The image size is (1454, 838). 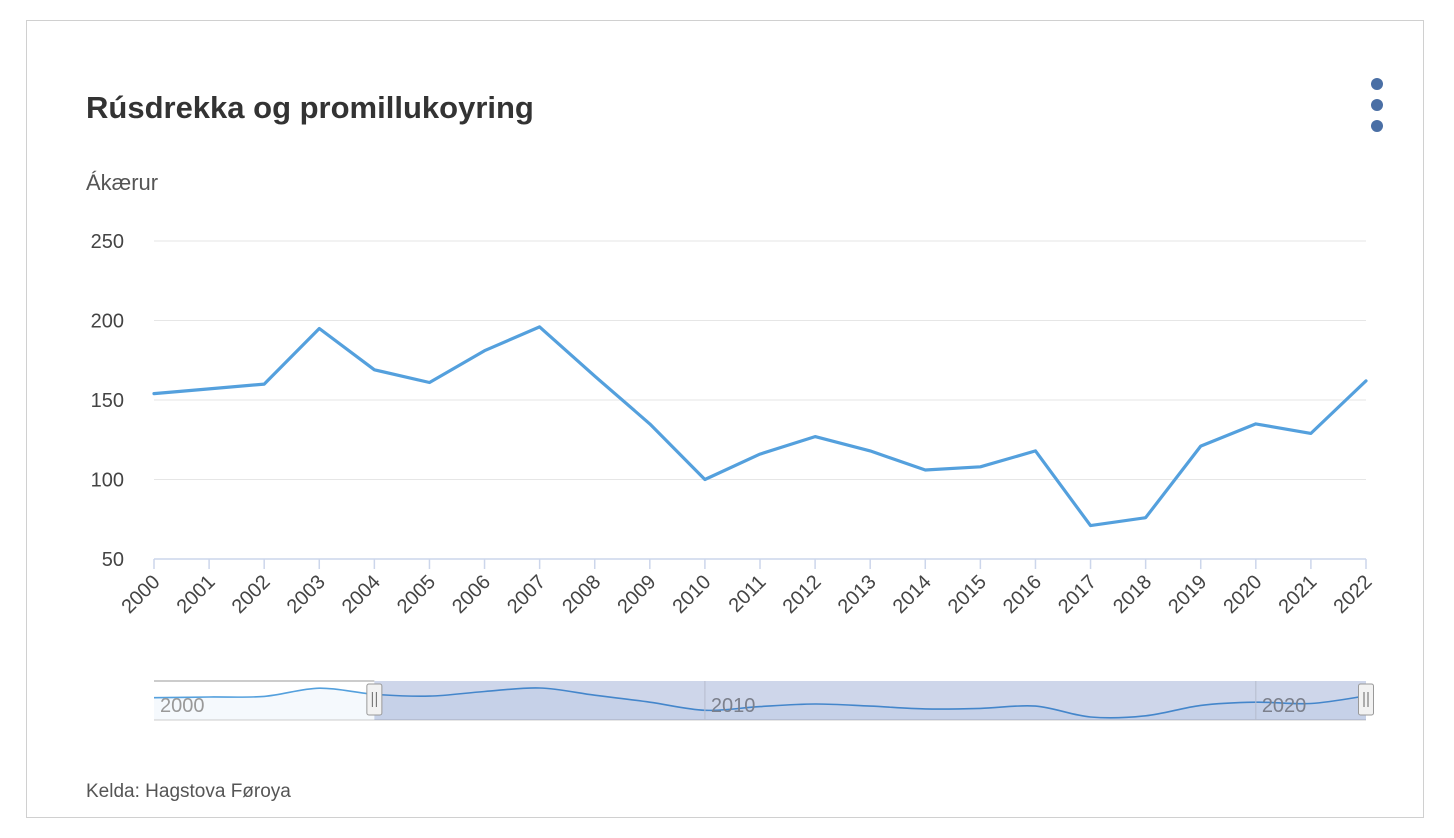 I want to click on x-tick-label: 2006, so click(x=471, y=594).